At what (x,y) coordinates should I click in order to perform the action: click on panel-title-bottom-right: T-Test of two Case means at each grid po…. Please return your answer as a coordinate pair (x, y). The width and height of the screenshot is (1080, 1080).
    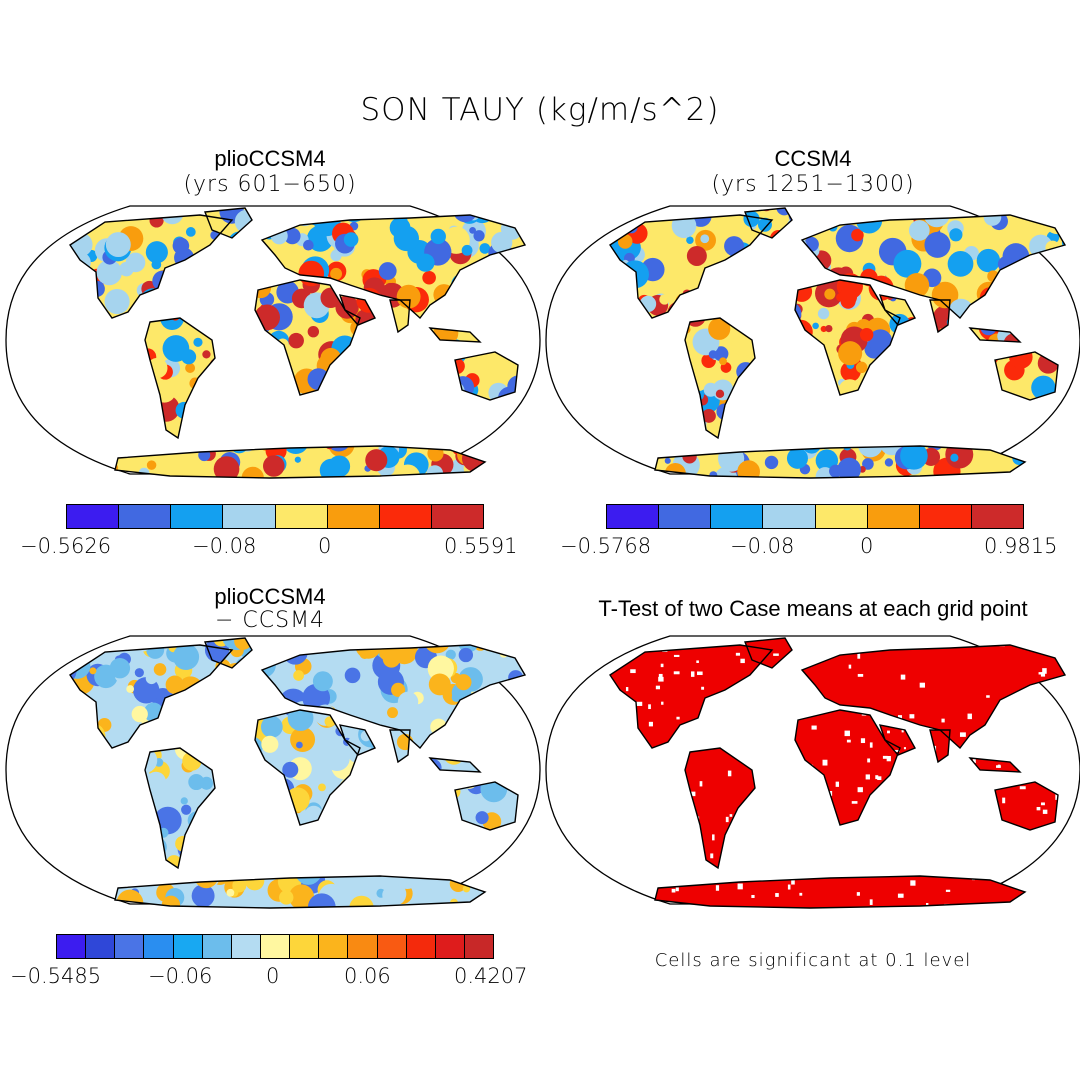
    Looking at the image, I should click on (813, 608).